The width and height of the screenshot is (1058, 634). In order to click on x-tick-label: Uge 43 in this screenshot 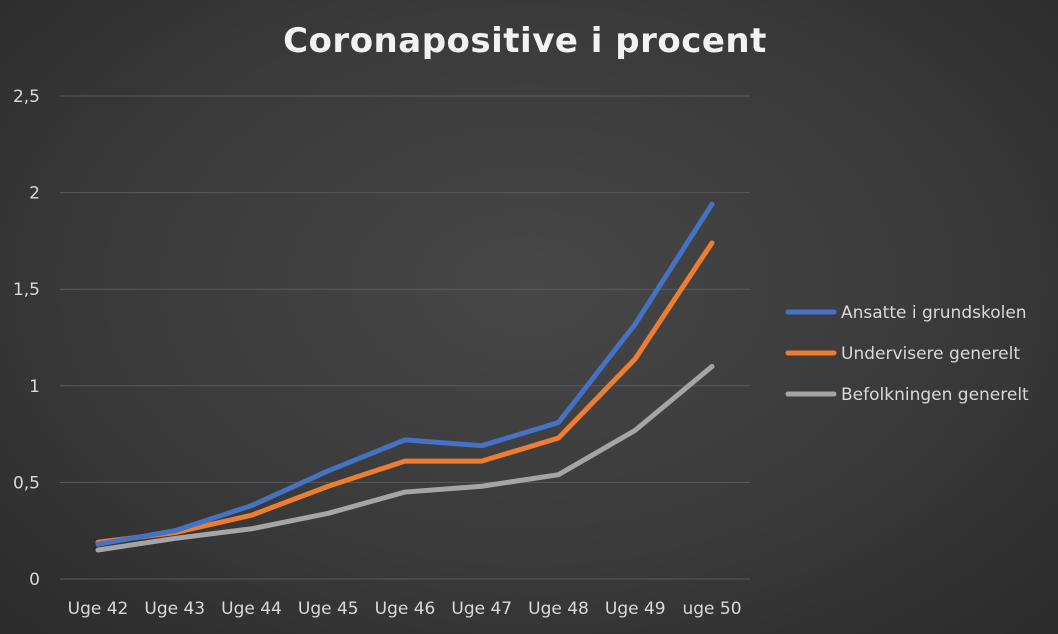, I will do `click(174, 609)`.